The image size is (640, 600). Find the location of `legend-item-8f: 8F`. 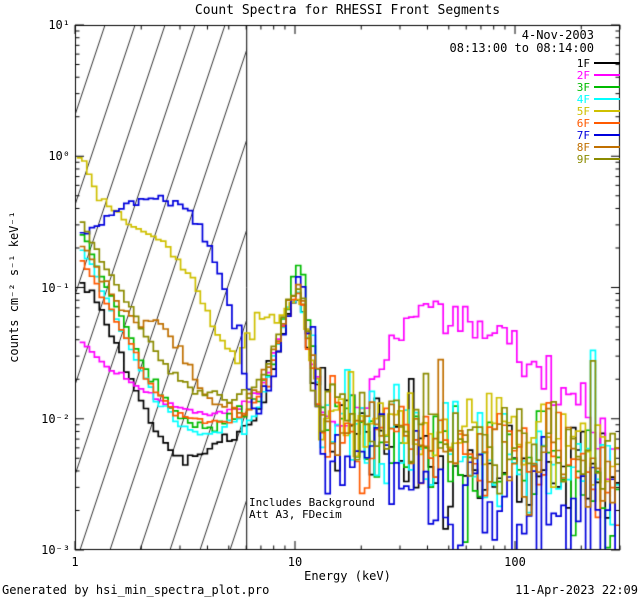

legend-item-8f: 8F is located at coordinates (598, 147).